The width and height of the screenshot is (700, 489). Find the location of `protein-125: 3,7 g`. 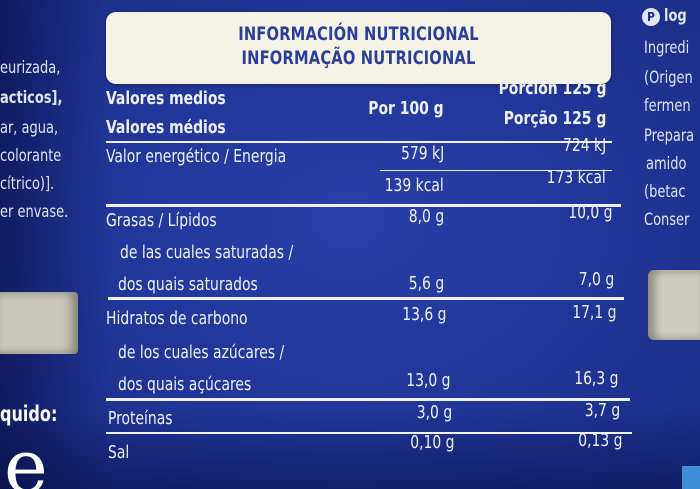

protein-125: 3,7 g is located at coordinates (602, 410).